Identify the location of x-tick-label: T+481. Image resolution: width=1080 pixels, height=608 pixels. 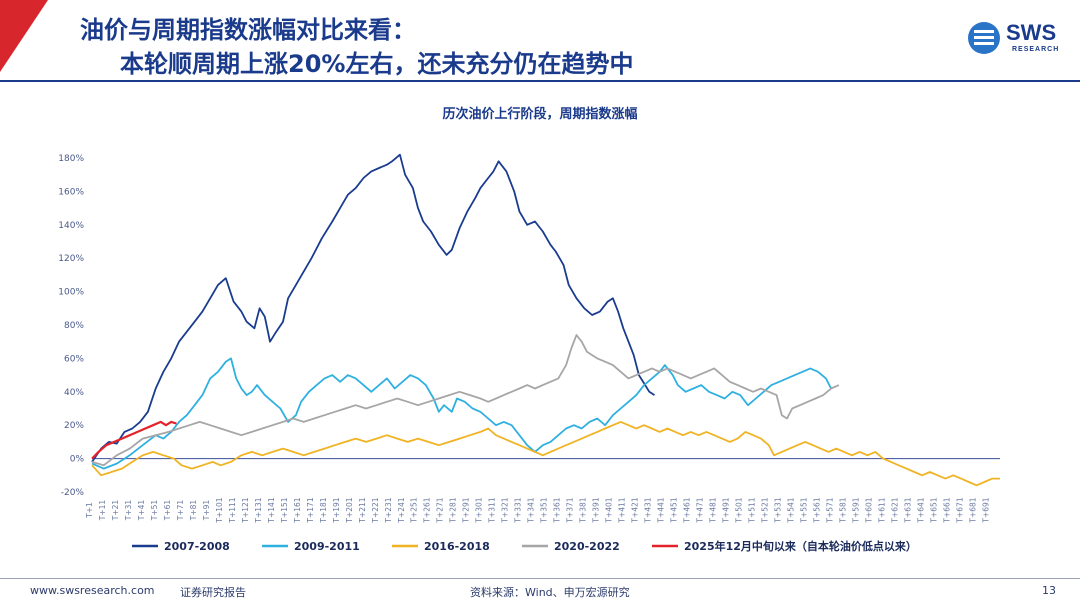
(713, 510).